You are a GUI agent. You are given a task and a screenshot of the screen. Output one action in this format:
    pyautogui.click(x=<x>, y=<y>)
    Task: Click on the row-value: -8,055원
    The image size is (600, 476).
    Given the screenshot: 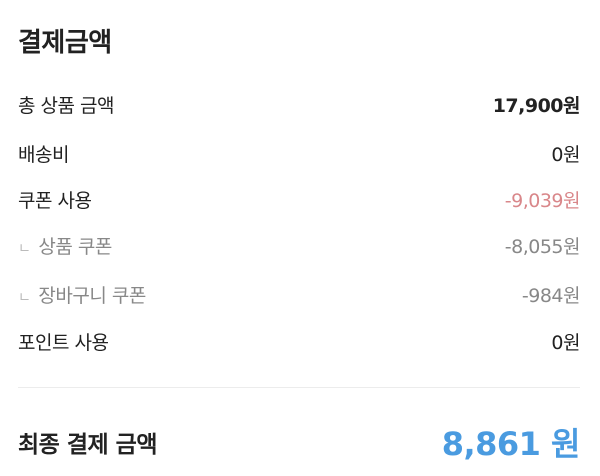 What is the action you would take?
    pyautogui.click(x=542, y=246)
    